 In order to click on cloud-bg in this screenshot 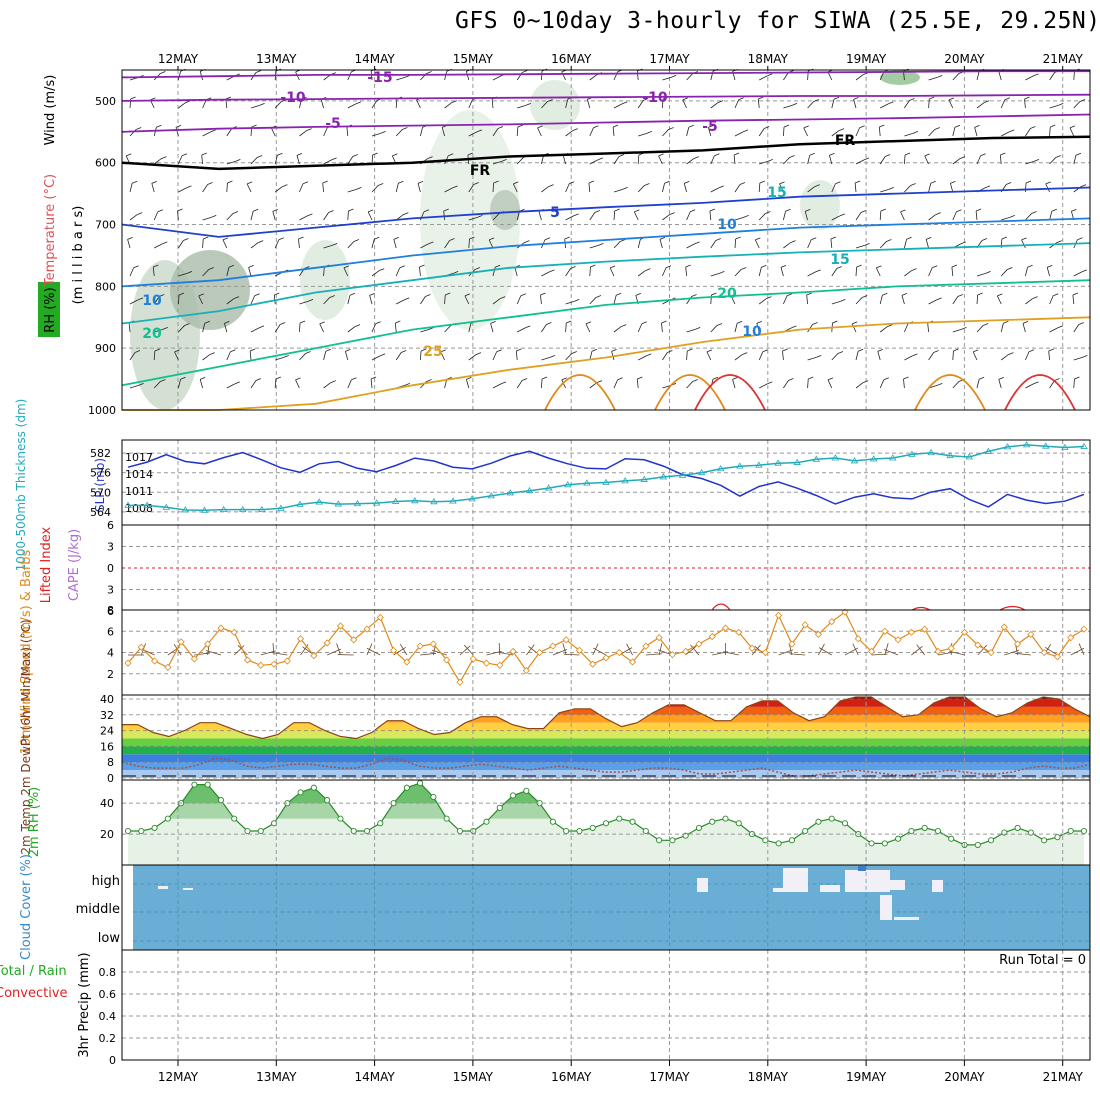, I will do `click(611, 907)`.